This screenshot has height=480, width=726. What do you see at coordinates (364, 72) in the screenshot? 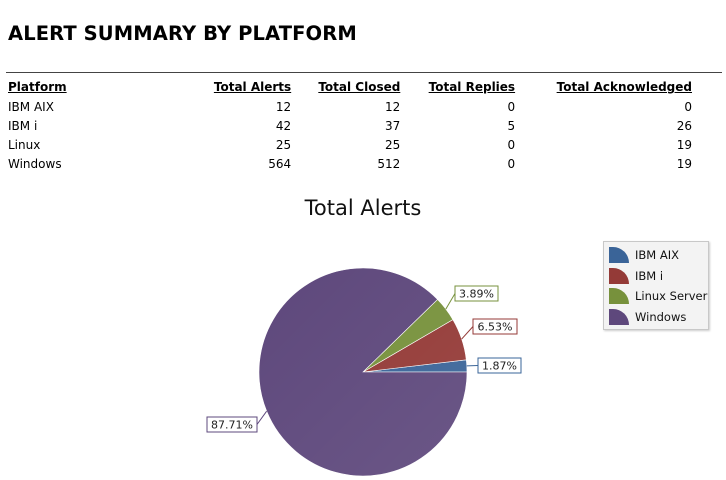
I see `header-divider` at bounding box center [364, 72].